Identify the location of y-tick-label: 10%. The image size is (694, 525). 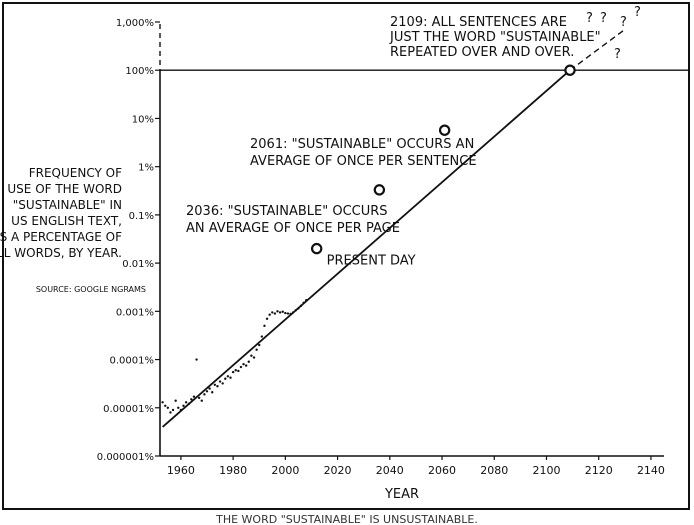
(143, 119).